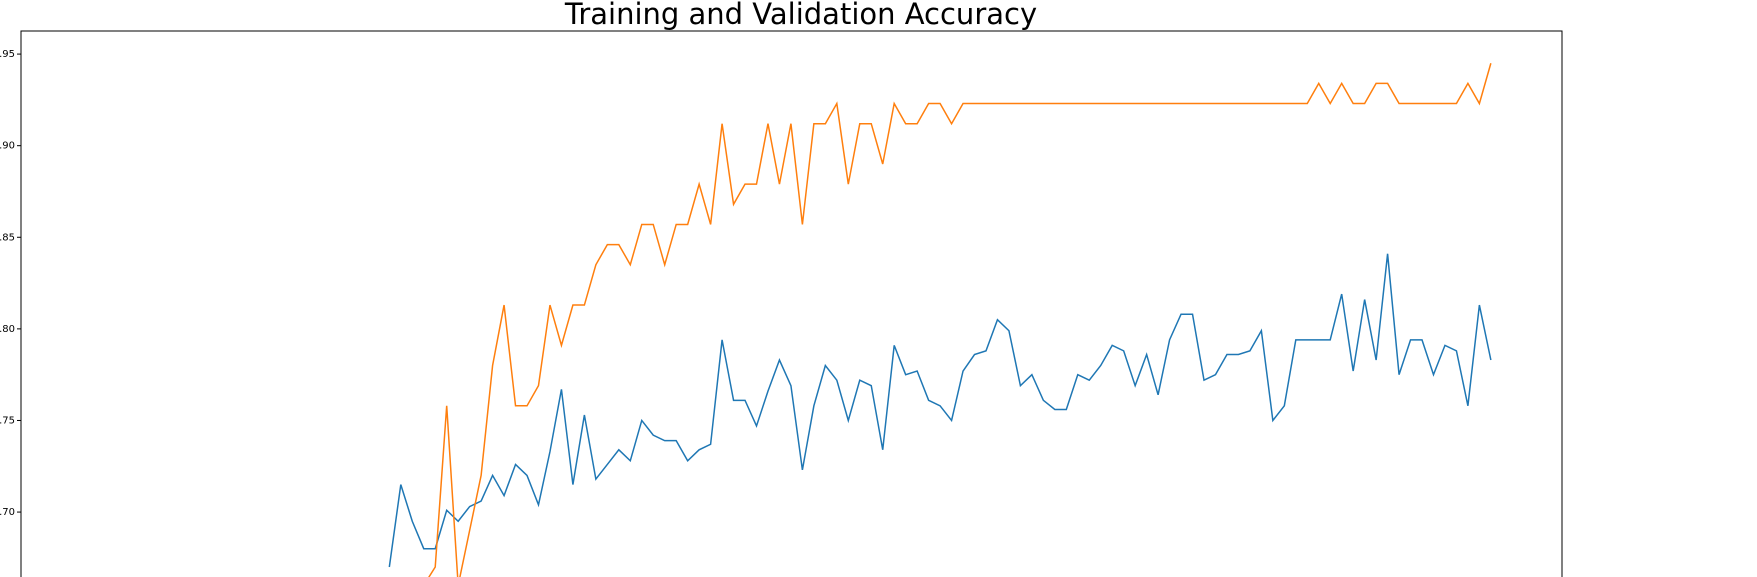 This screenshot has height=577, width=1757. Describe the element at coordinates (800, 15) in the screenshot. I see `chart-title: Training and Validation Accuracy` at that location.